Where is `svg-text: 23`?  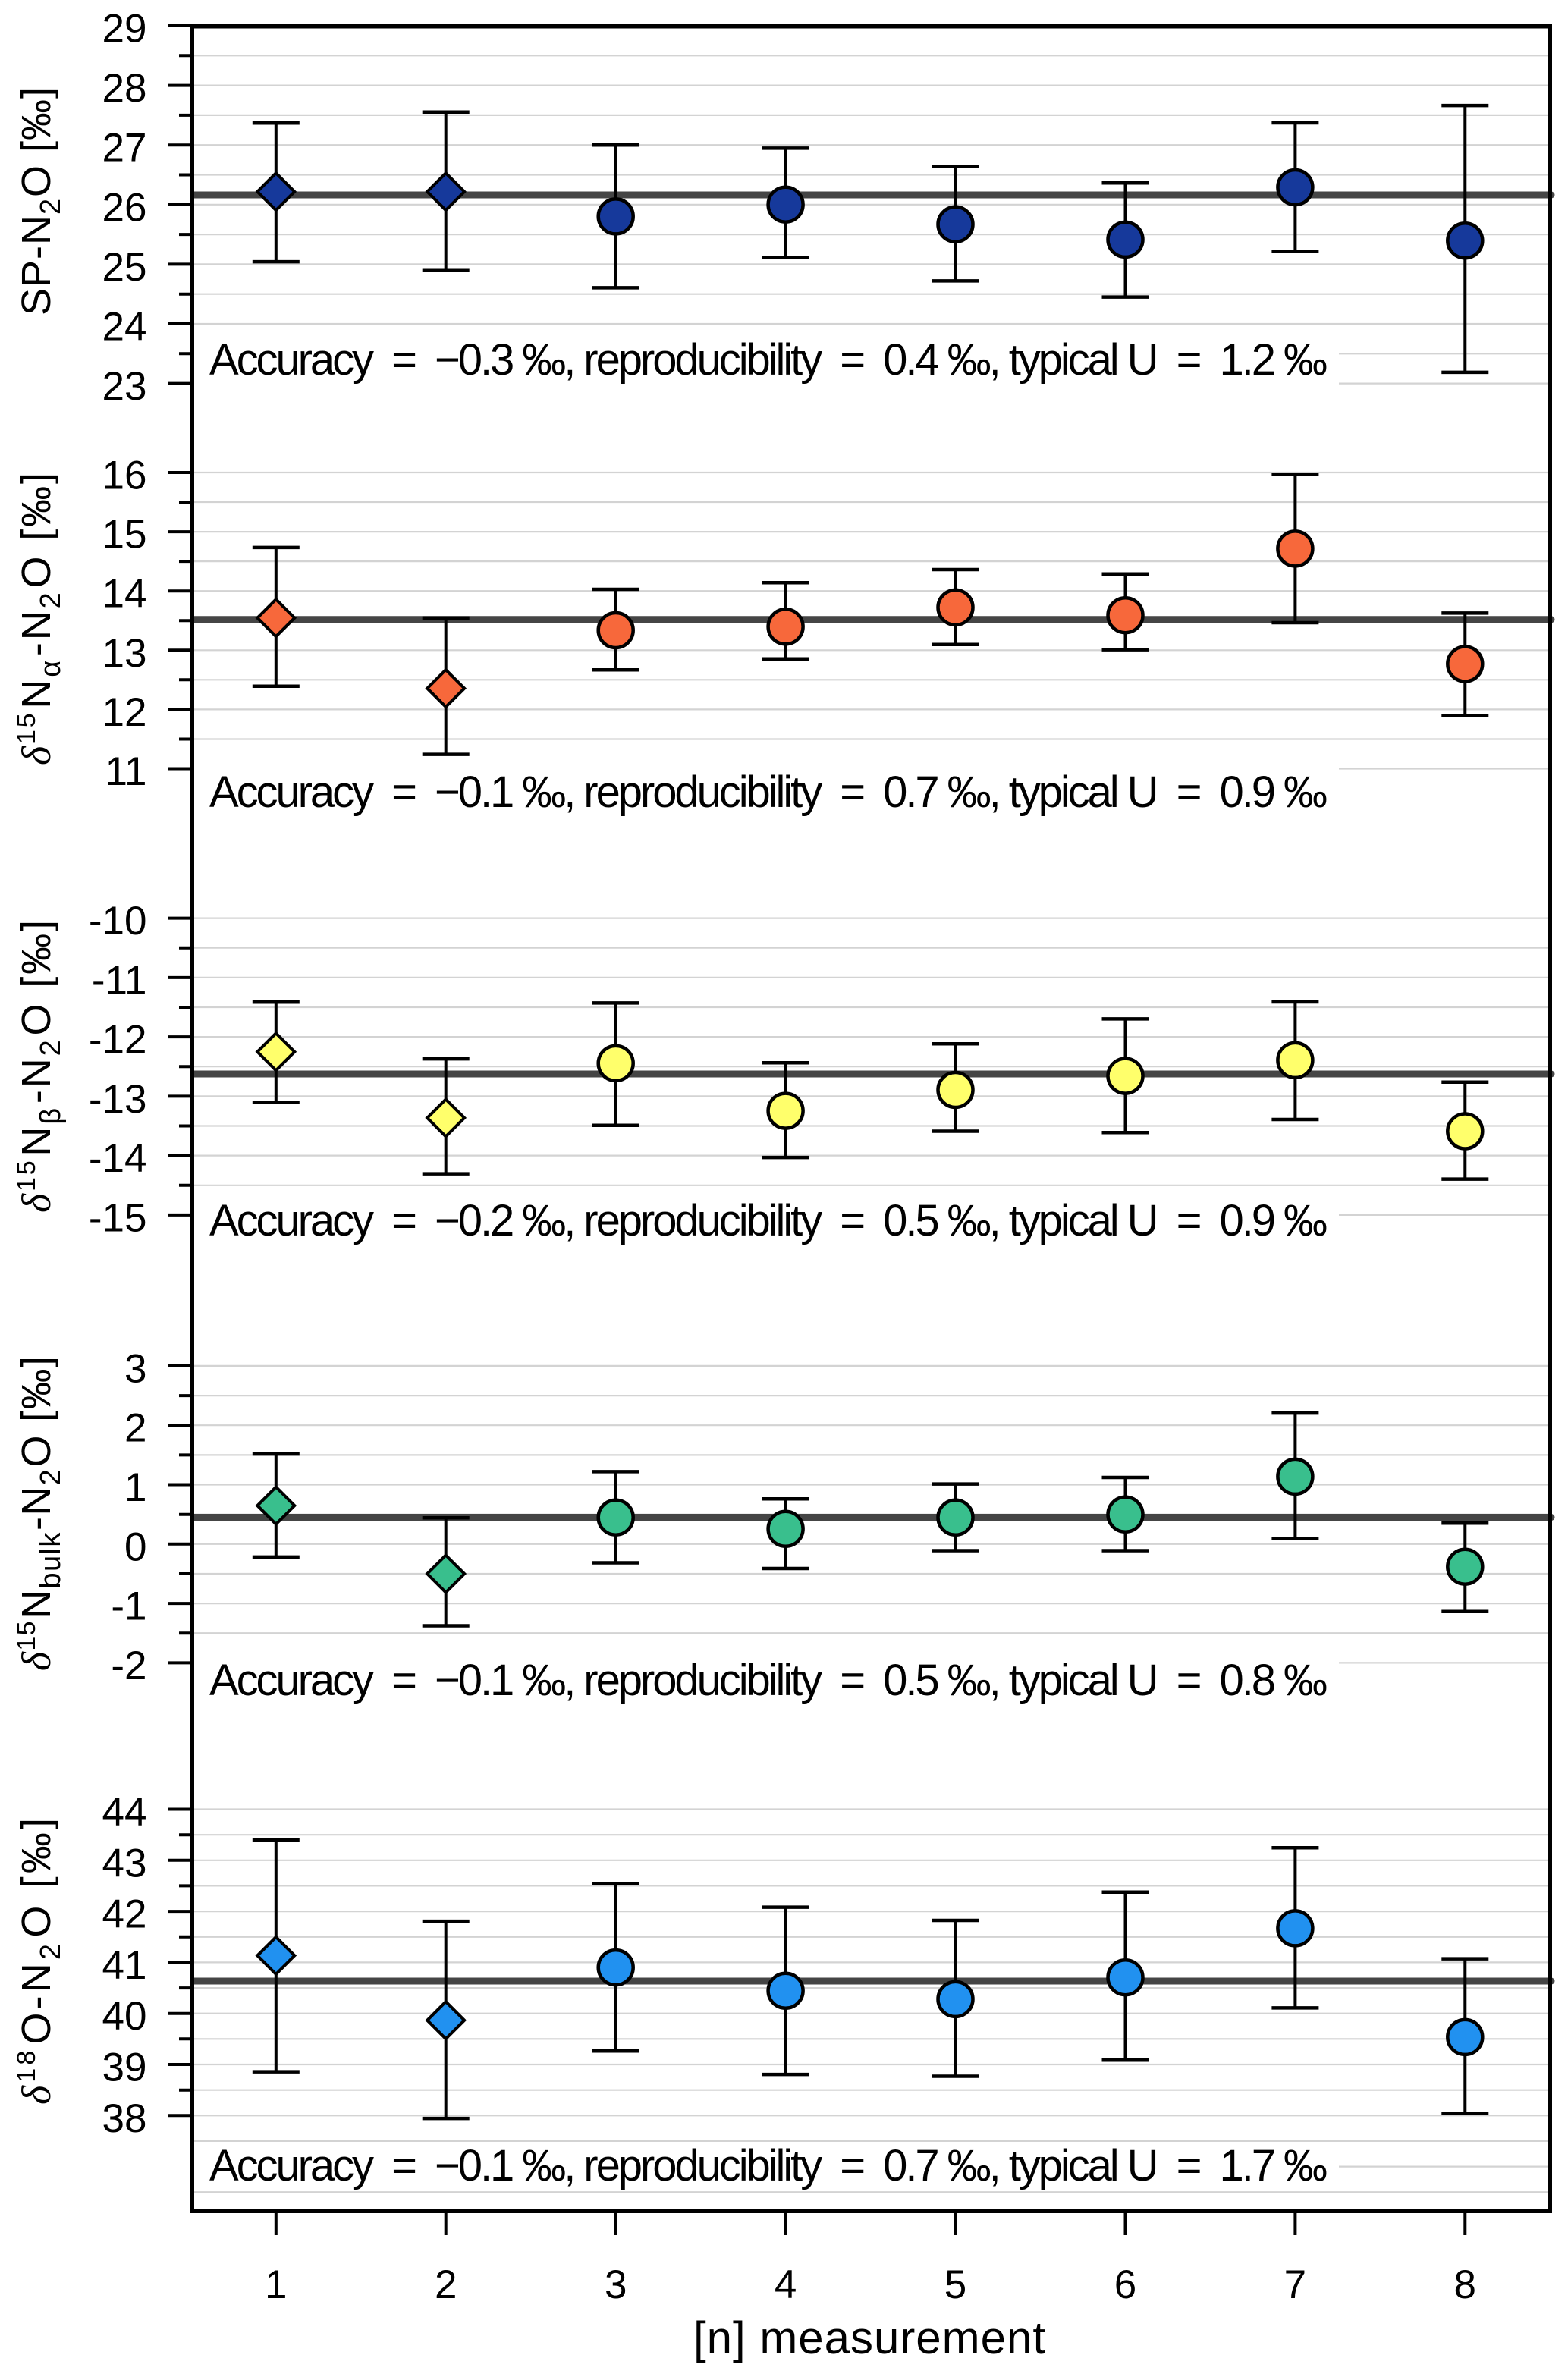 svg-text: 23 is located at coordinates (125, 386).